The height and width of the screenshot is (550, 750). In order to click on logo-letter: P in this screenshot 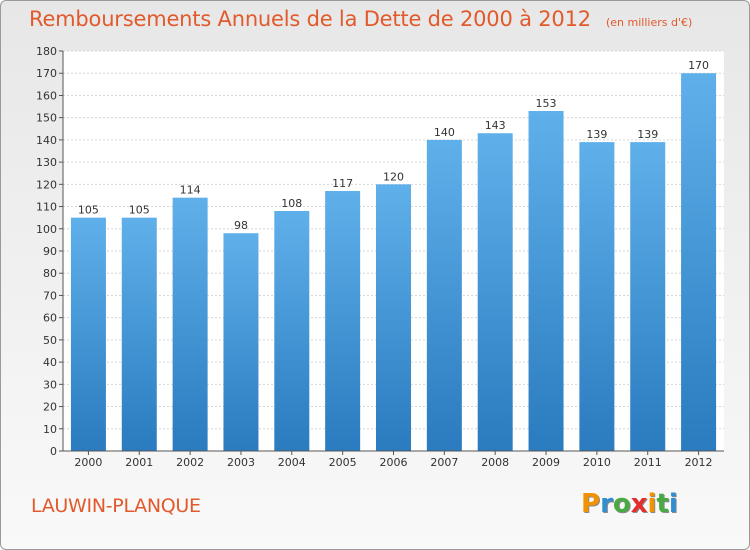, I will do `click(591, 504)`.